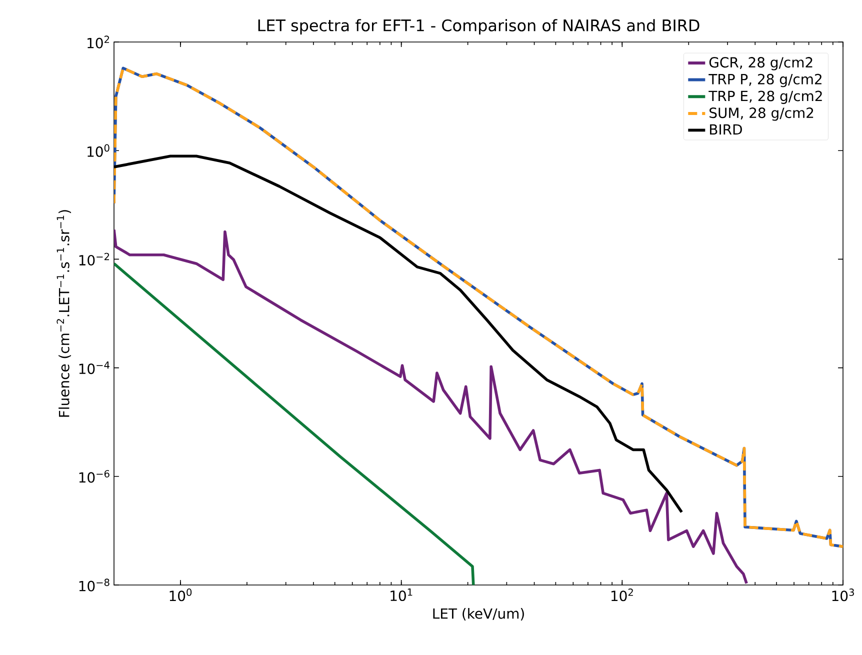  What do you see at coordinates (64, 313) in the screenshot?
I see `text: Fluence (cm$^{−2}$.LET$^{−1}$.s$^{−1}$.sr$^{−1}$)` at bounding box center [64, 313].